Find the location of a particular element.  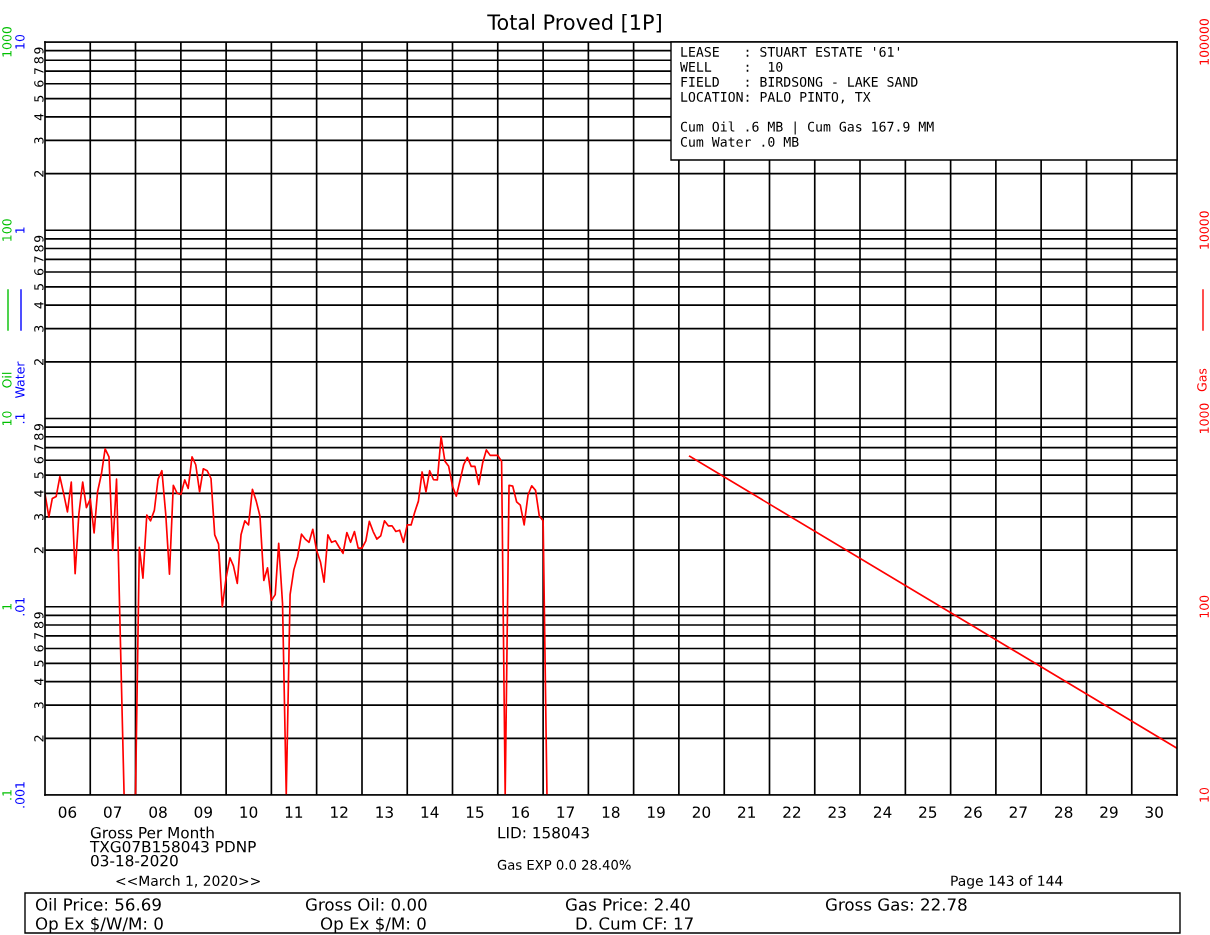

x-tick-label: 20 is located at coordinates (701, 812).